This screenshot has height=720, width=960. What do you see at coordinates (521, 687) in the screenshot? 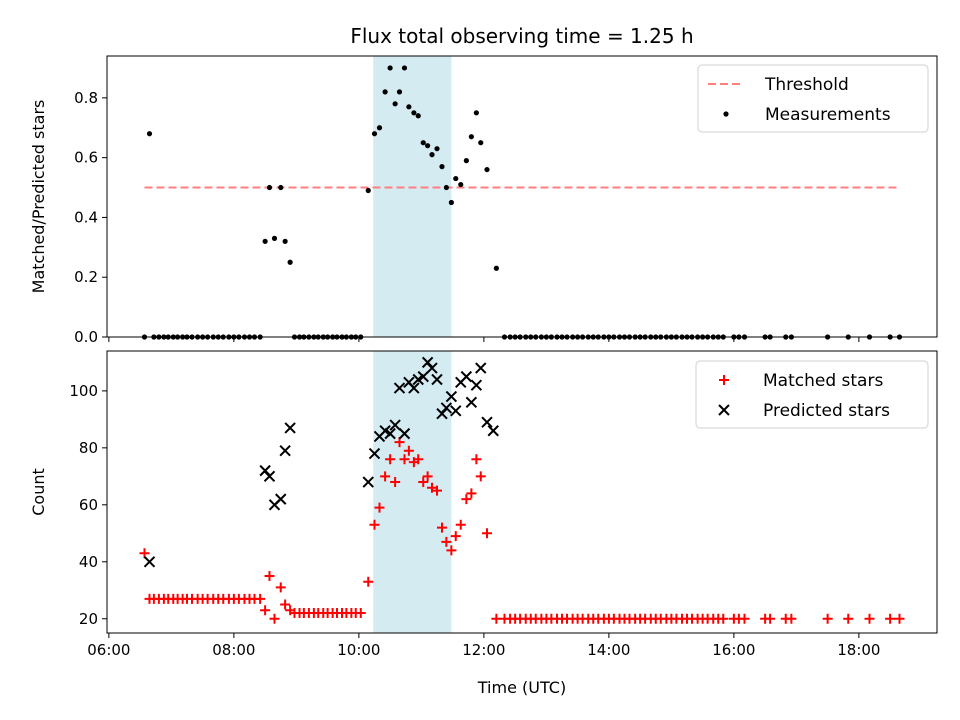
I see `x-axis-title: Time (UTC)` at bounding box center [521, 687].